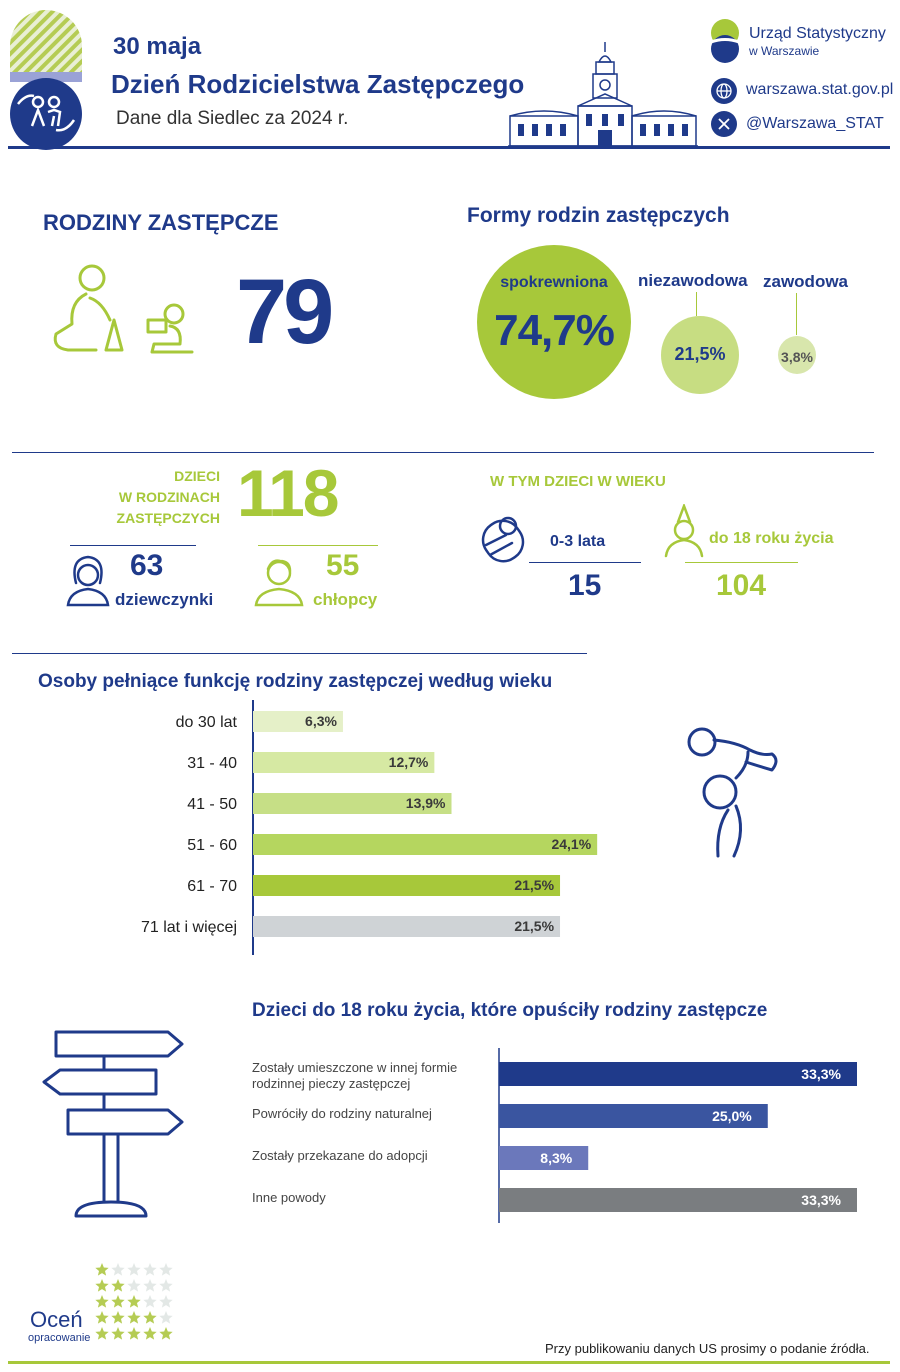 The image size is (900, 1372). What do you see at coordinates (157, 46) in the screenshot?
I see `date-heading: 30 maja` at bounding box center [157, 46].